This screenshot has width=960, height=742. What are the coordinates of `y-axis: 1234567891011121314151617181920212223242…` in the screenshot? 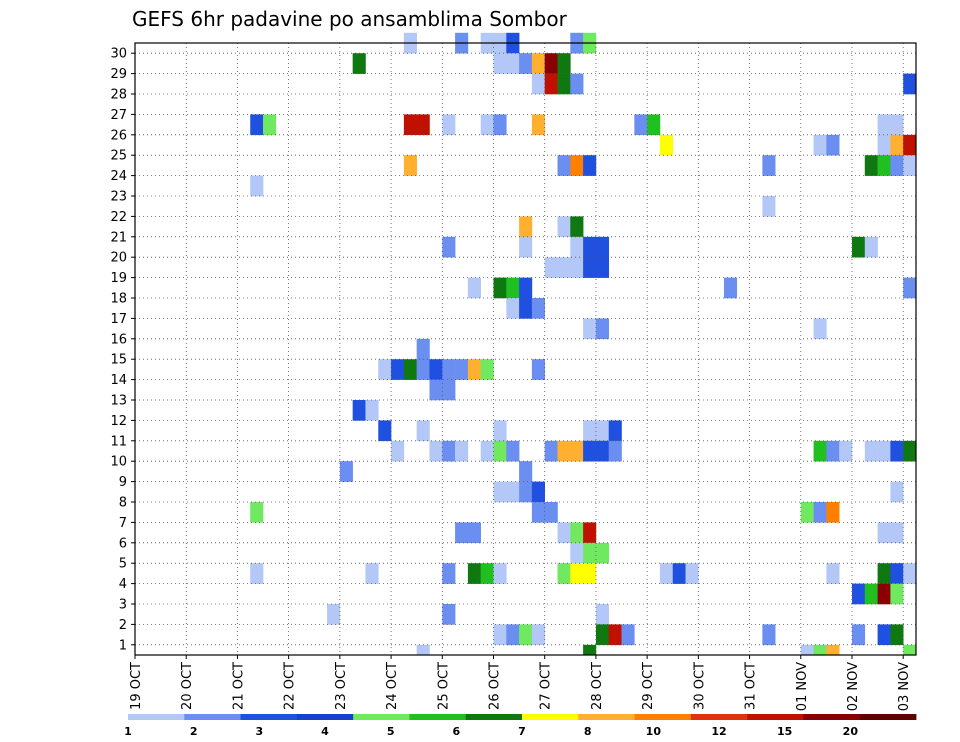 It's located at (122, 350).